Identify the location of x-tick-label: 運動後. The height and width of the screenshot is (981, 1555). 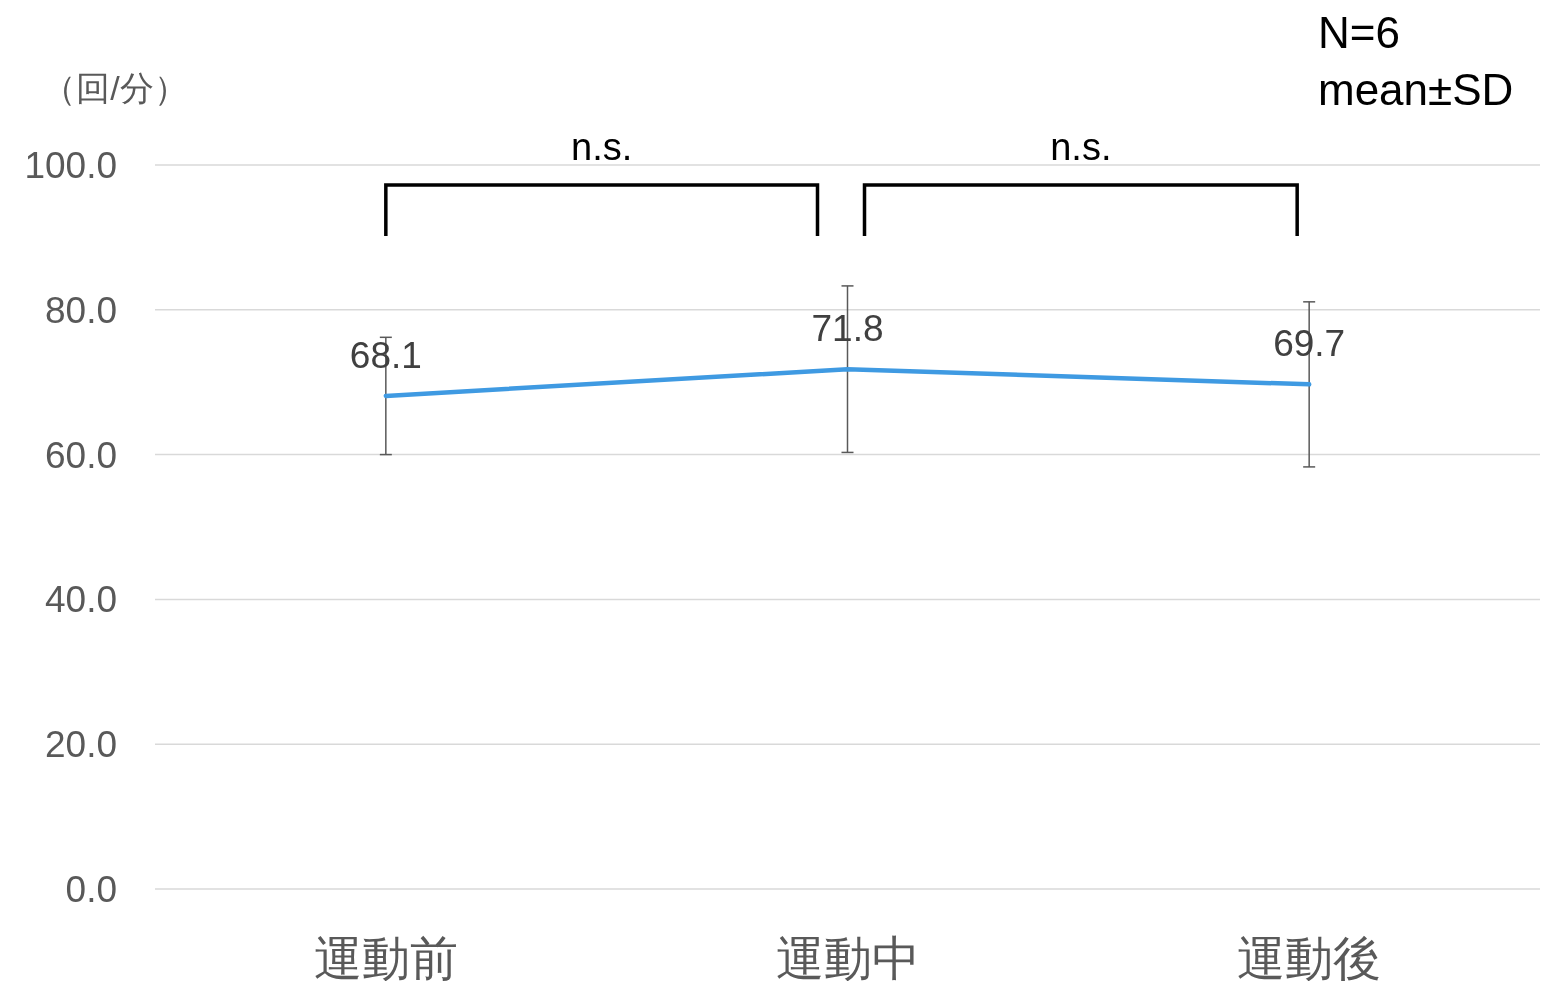
(1309, 956).